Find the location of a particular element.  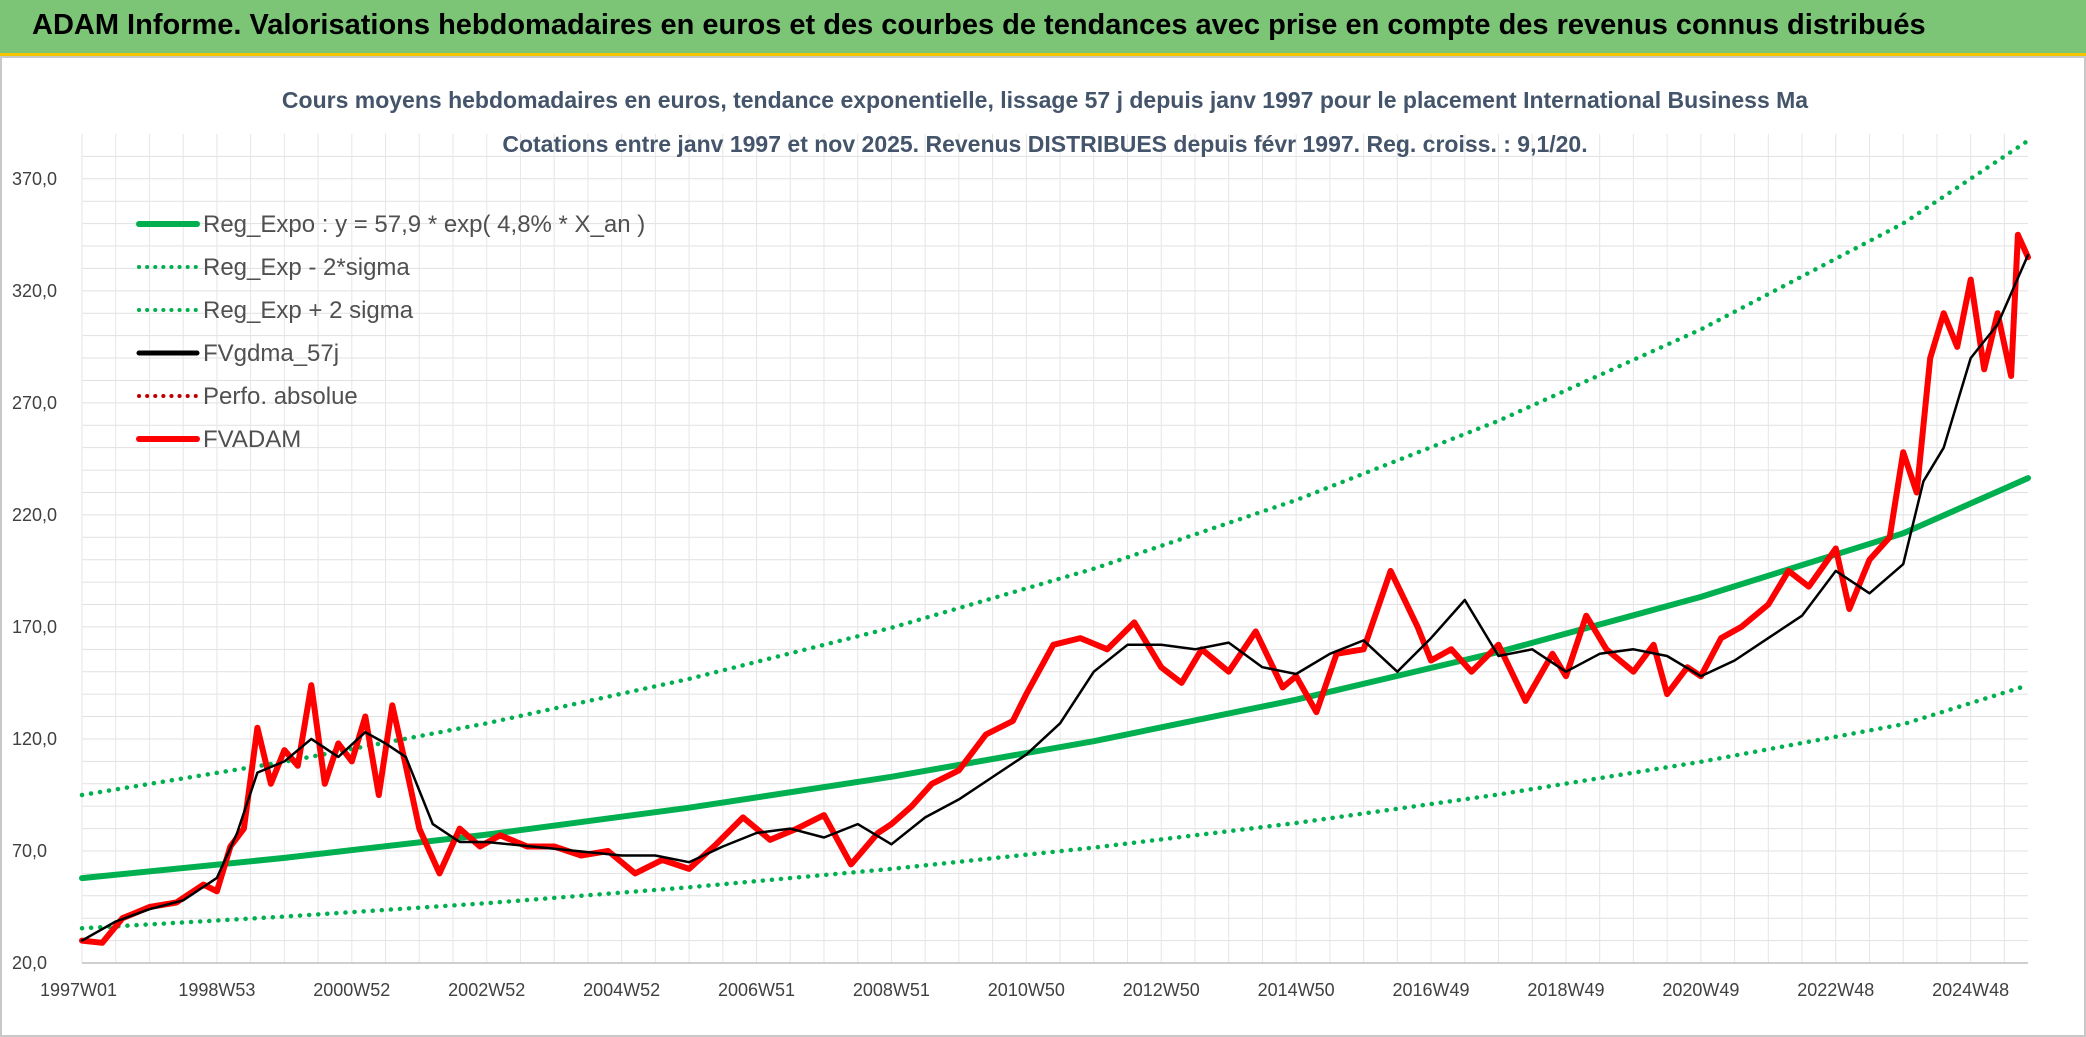

x-tick-label: 2002W52 is located at coordinates (486, 990).